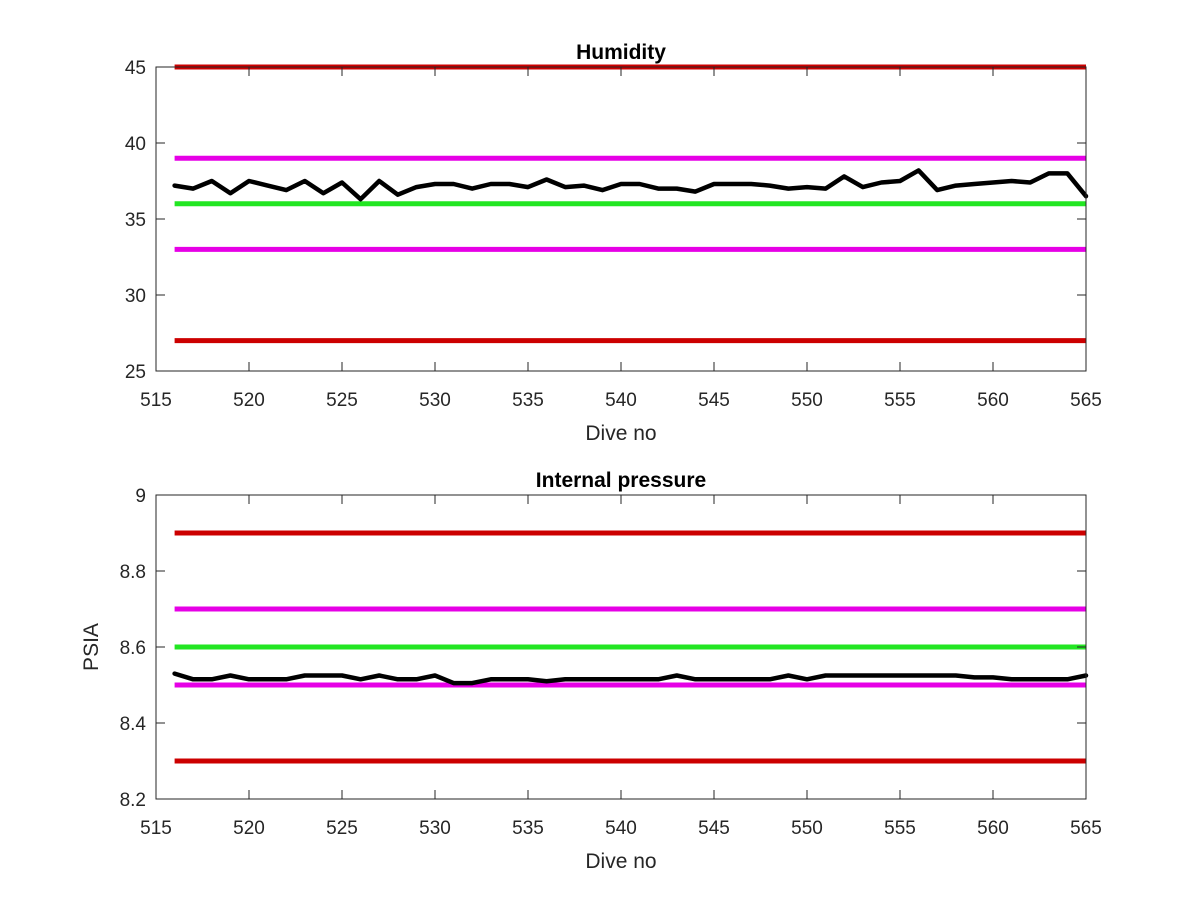 This screenshot has height=900, width=1200. What do you see at coordinates (91, 647) in the screenshot?
I see `pressure-y-axis-label: PSIA` at bounding box center [91, 647].